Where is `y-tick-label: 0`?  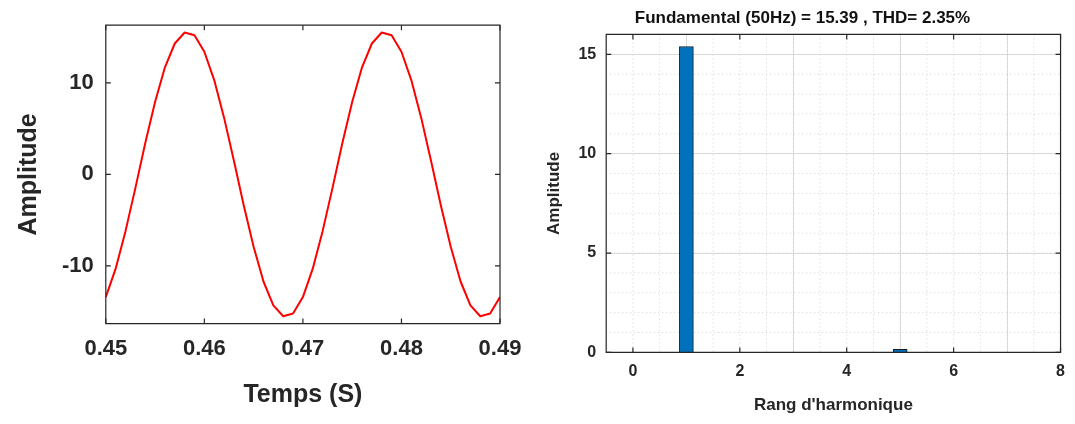 y-tick-label: 0 is located at coordinates (87, 173).